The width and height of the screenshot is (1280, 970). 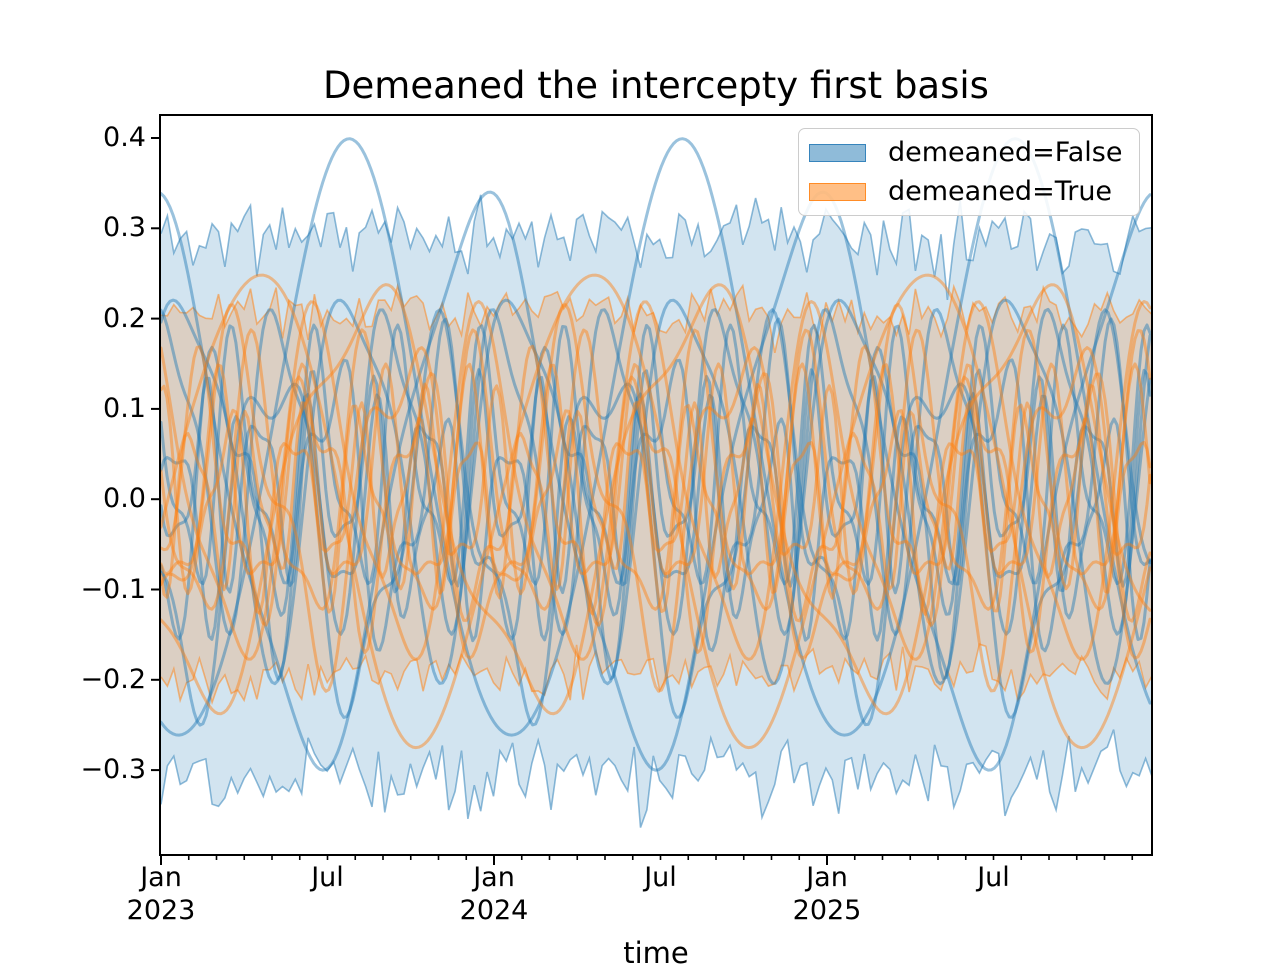 What do you see at coordinates (1000, 191) in the screenshot?
I see `legend-label: demeaned=True` at bounding box center [1000, 191].